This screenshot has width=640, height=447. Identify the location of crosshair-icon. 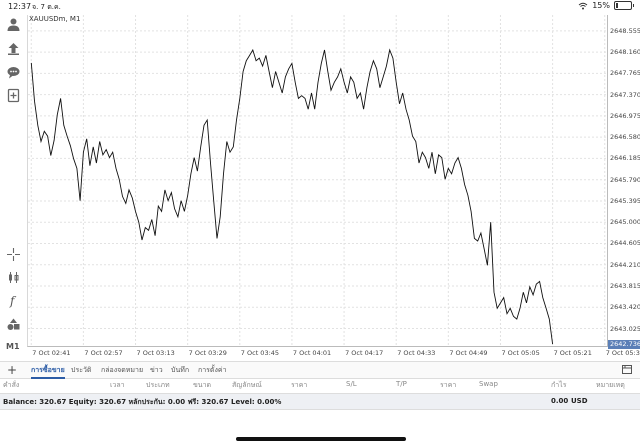
(13, 254).